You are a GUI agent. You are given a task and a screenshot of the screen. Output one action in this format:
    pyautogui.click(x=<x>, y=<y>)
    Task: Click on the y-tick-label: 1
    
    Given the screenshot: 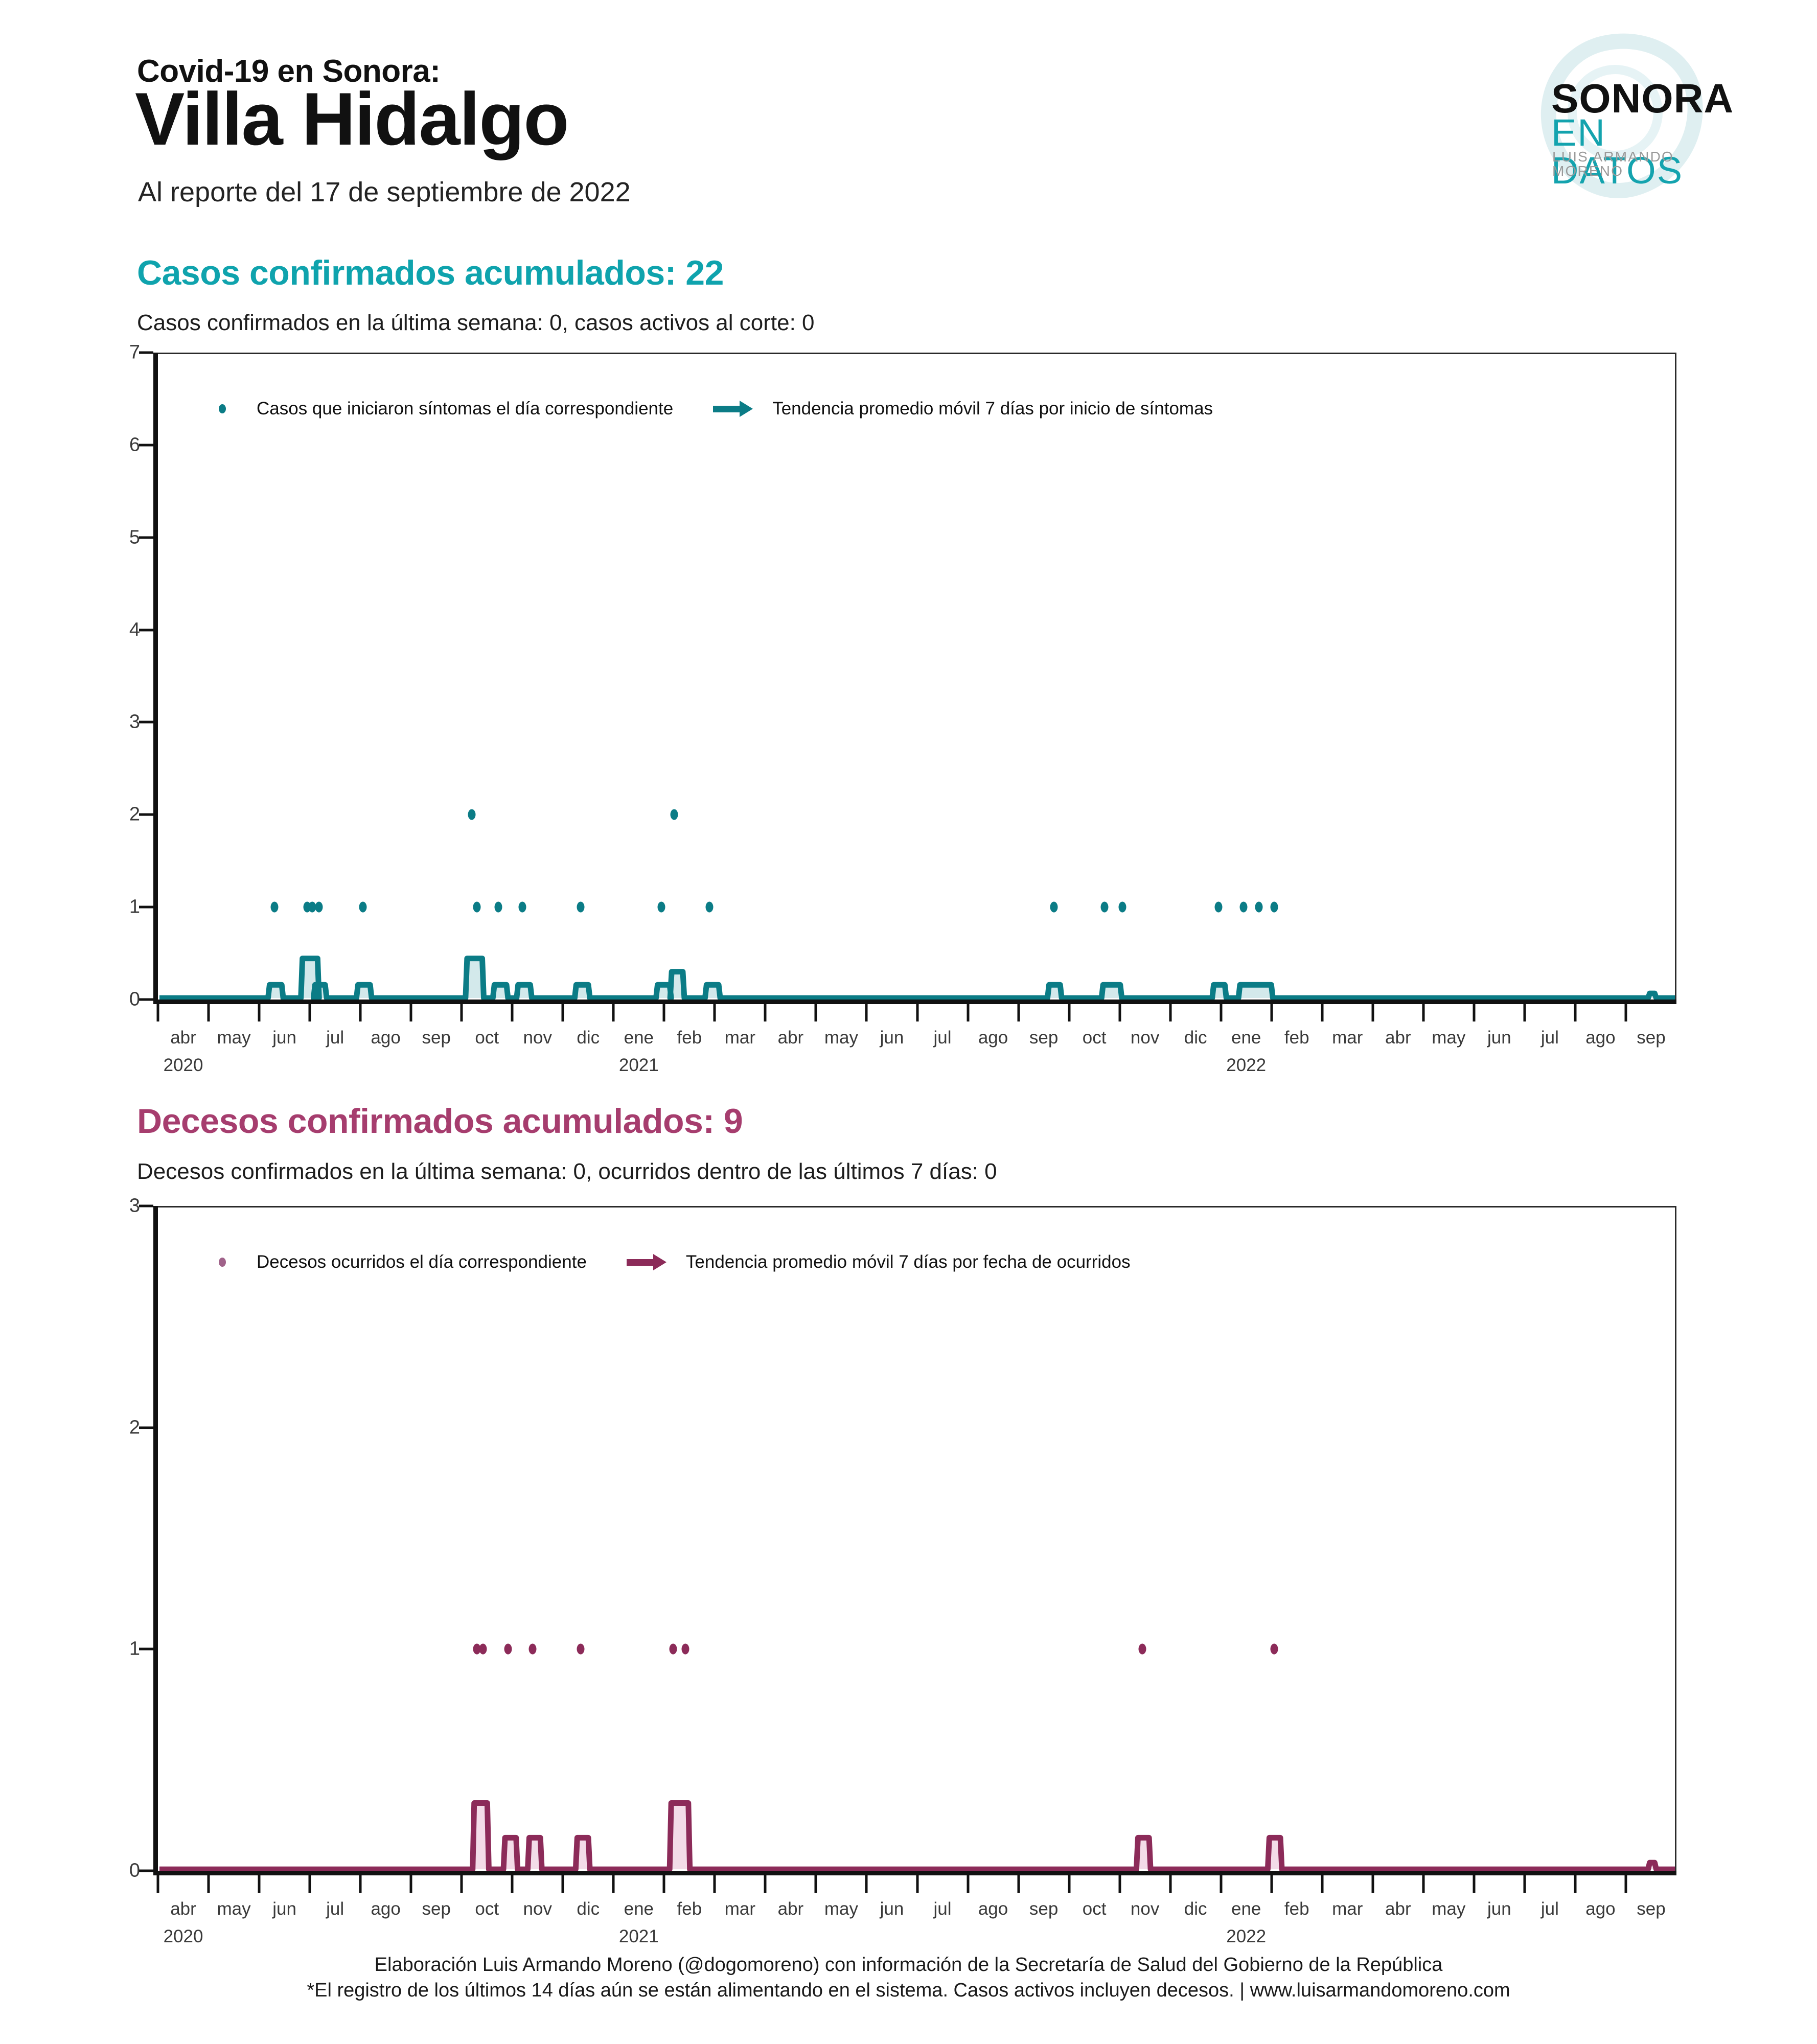 What is the action you would take?
    pyautogui.click(x=134, y=907)
    